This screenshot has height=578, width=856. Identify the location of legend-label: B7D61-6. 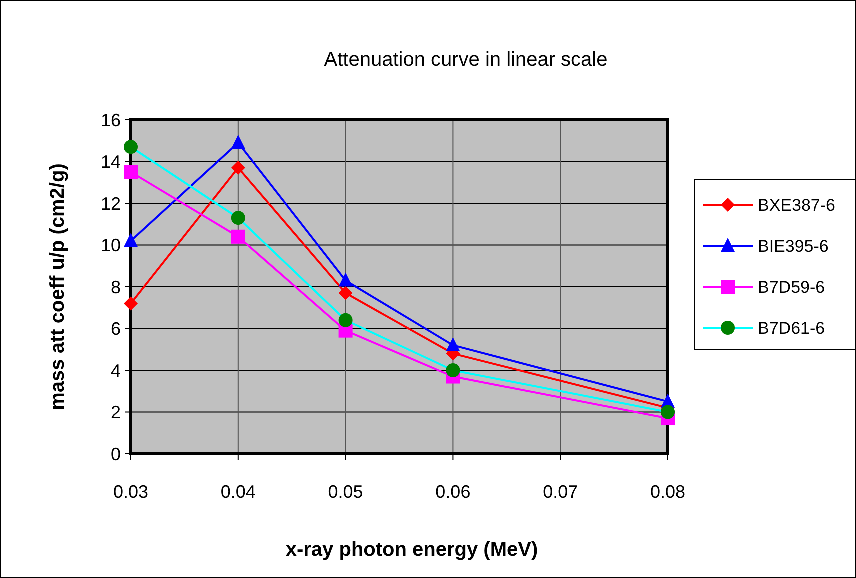
(792, 328).